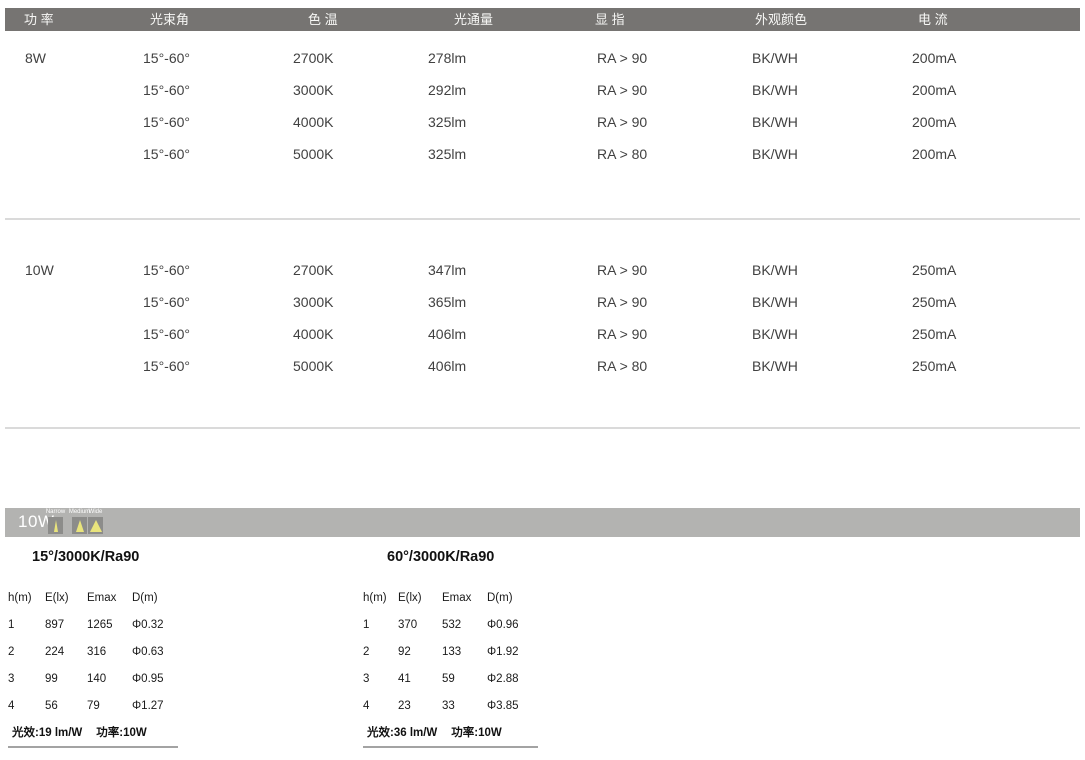 The width and height of the screenshot is (1085, 760). Describe the element at coordinates (550, 366) in the screenshot. I see `table-row: 15°-60° 5000K 406lm RA > 80 BK/WH 250mA` at that location.